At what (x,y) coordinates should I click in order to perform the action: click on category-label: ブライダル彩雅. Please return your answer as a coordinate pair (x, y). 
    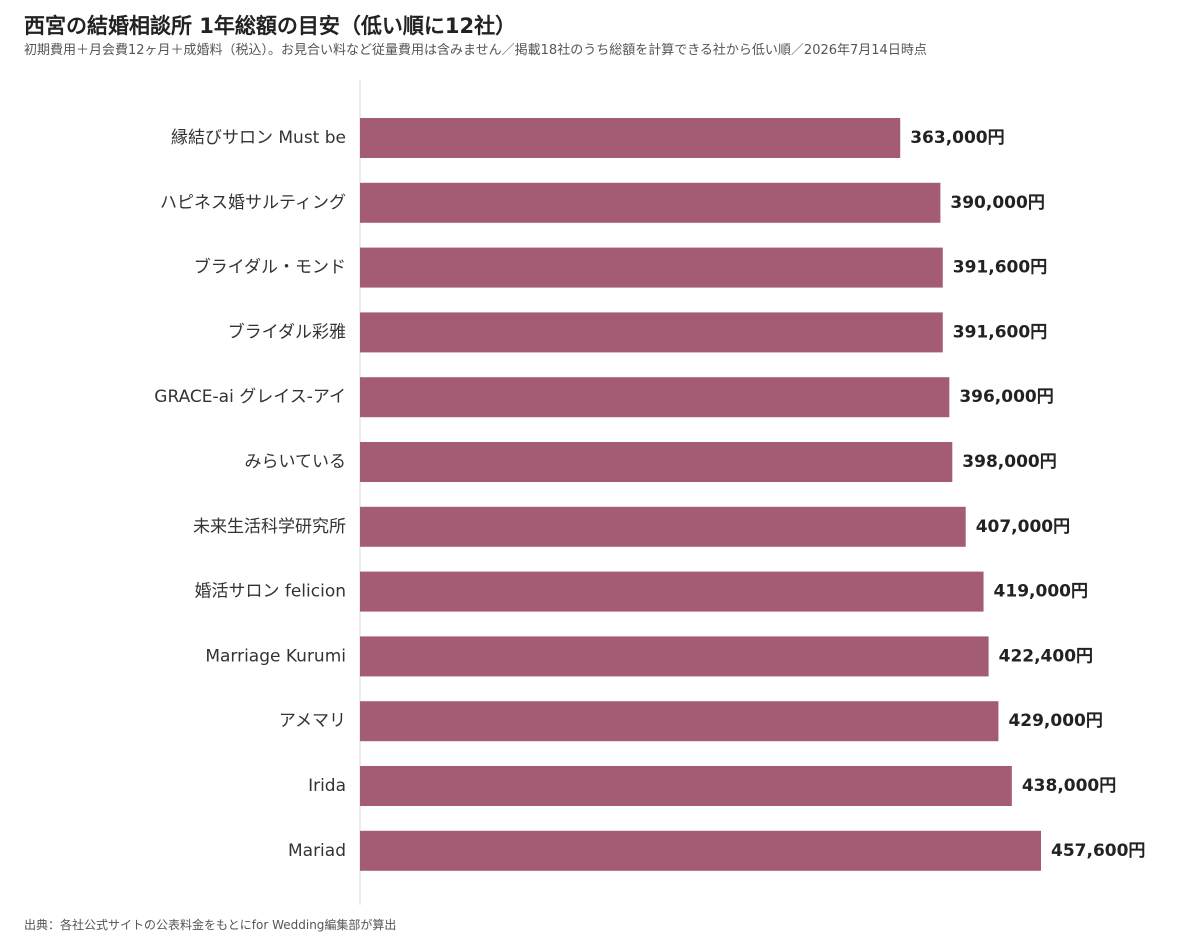
    Looking at the image, I should click on (287, 331).